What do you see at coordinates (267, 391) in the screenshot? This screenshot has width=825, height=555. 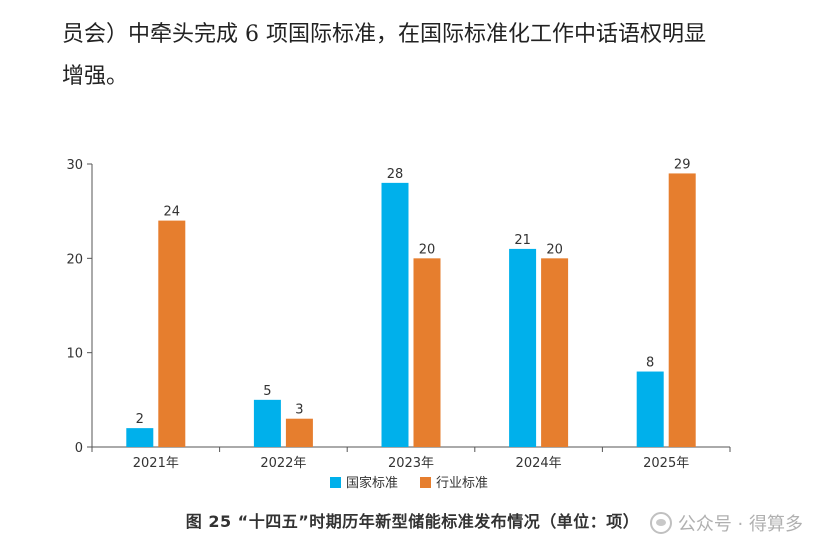 I see `data-label: 5` at bounding box center [267, 391].